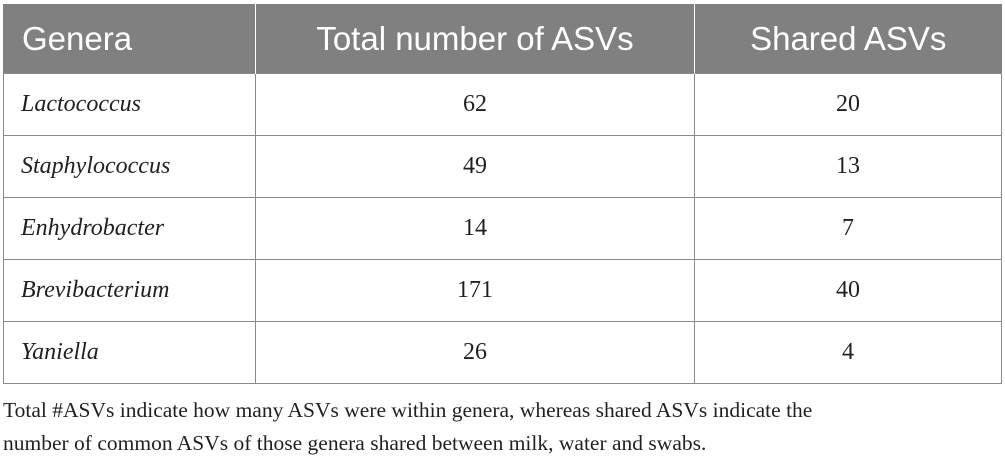 This screenshot has width=1005, height=469. I want to click on total-asvs-cell: 62, so click(475, 104).